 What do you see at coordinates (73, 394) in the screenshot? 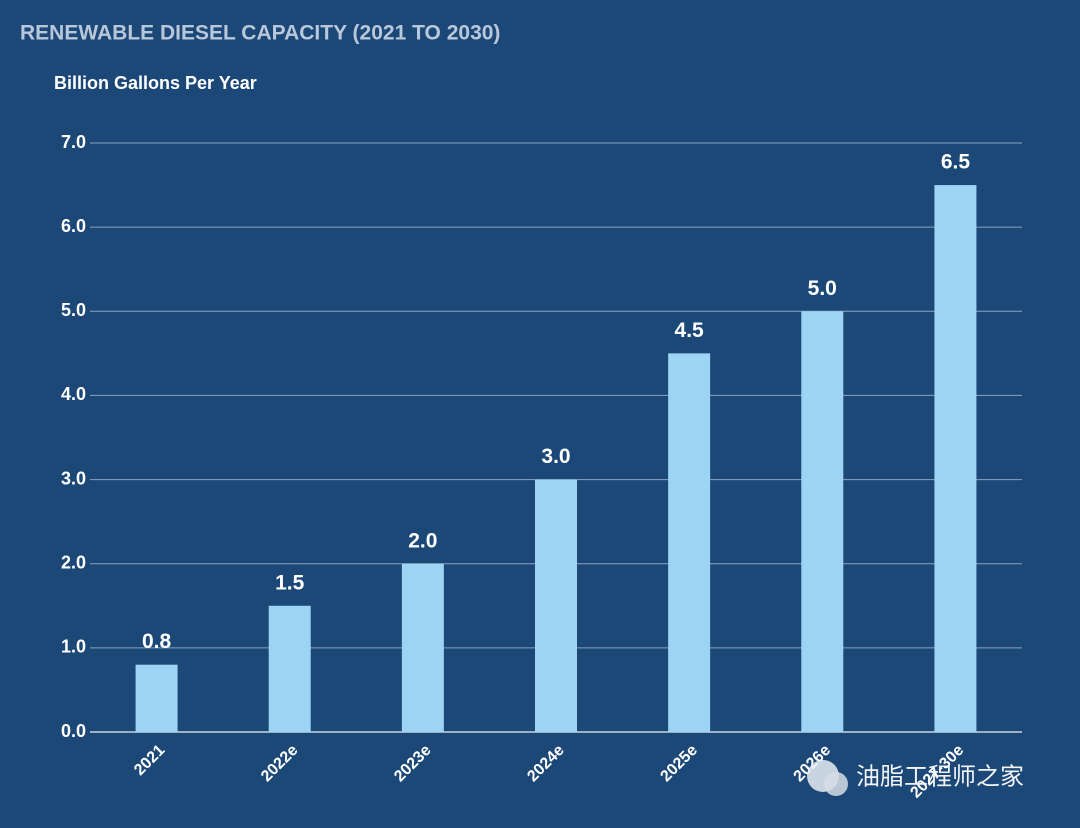
I see `y-tick-label: 4.0` at bounding box center [73, 394].